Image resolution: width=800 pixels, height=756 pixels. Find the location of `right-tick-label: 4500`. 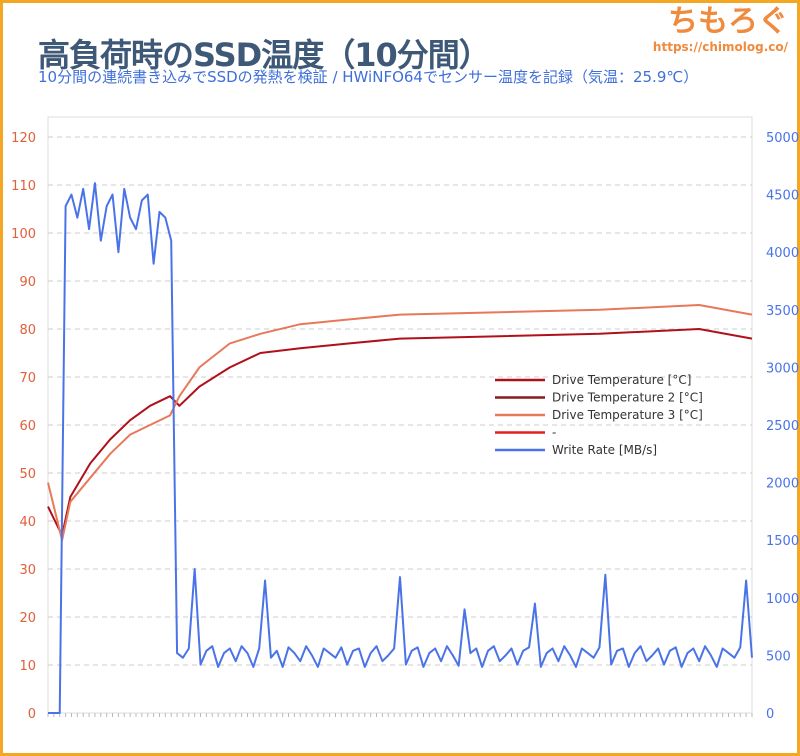

right-tick-label: 4500 is located at coordinates (782, 196).